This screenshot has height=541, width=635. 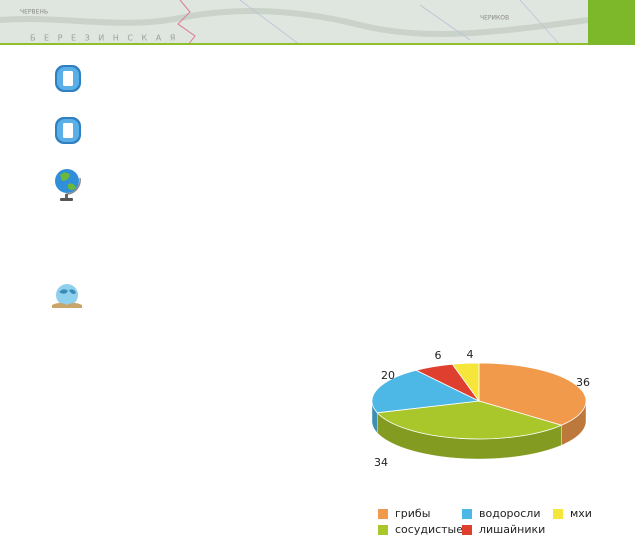 What do you see at coordinates (438, 355) in the screenshot?
I see `value-label: 6` at bounding box center [438, 355].